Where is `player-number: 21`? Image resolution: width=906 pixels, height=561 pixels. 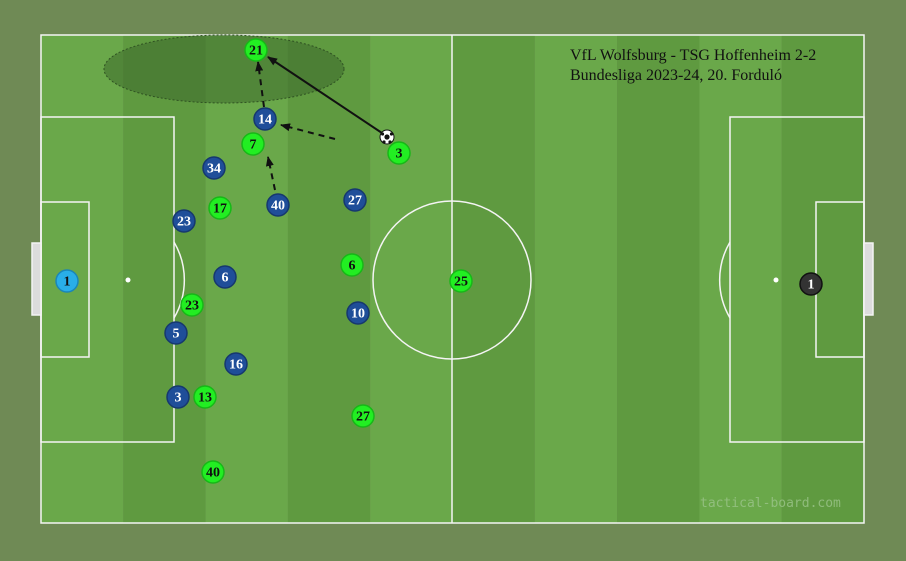
player-number: 21 is located at coordinates (256, 51).